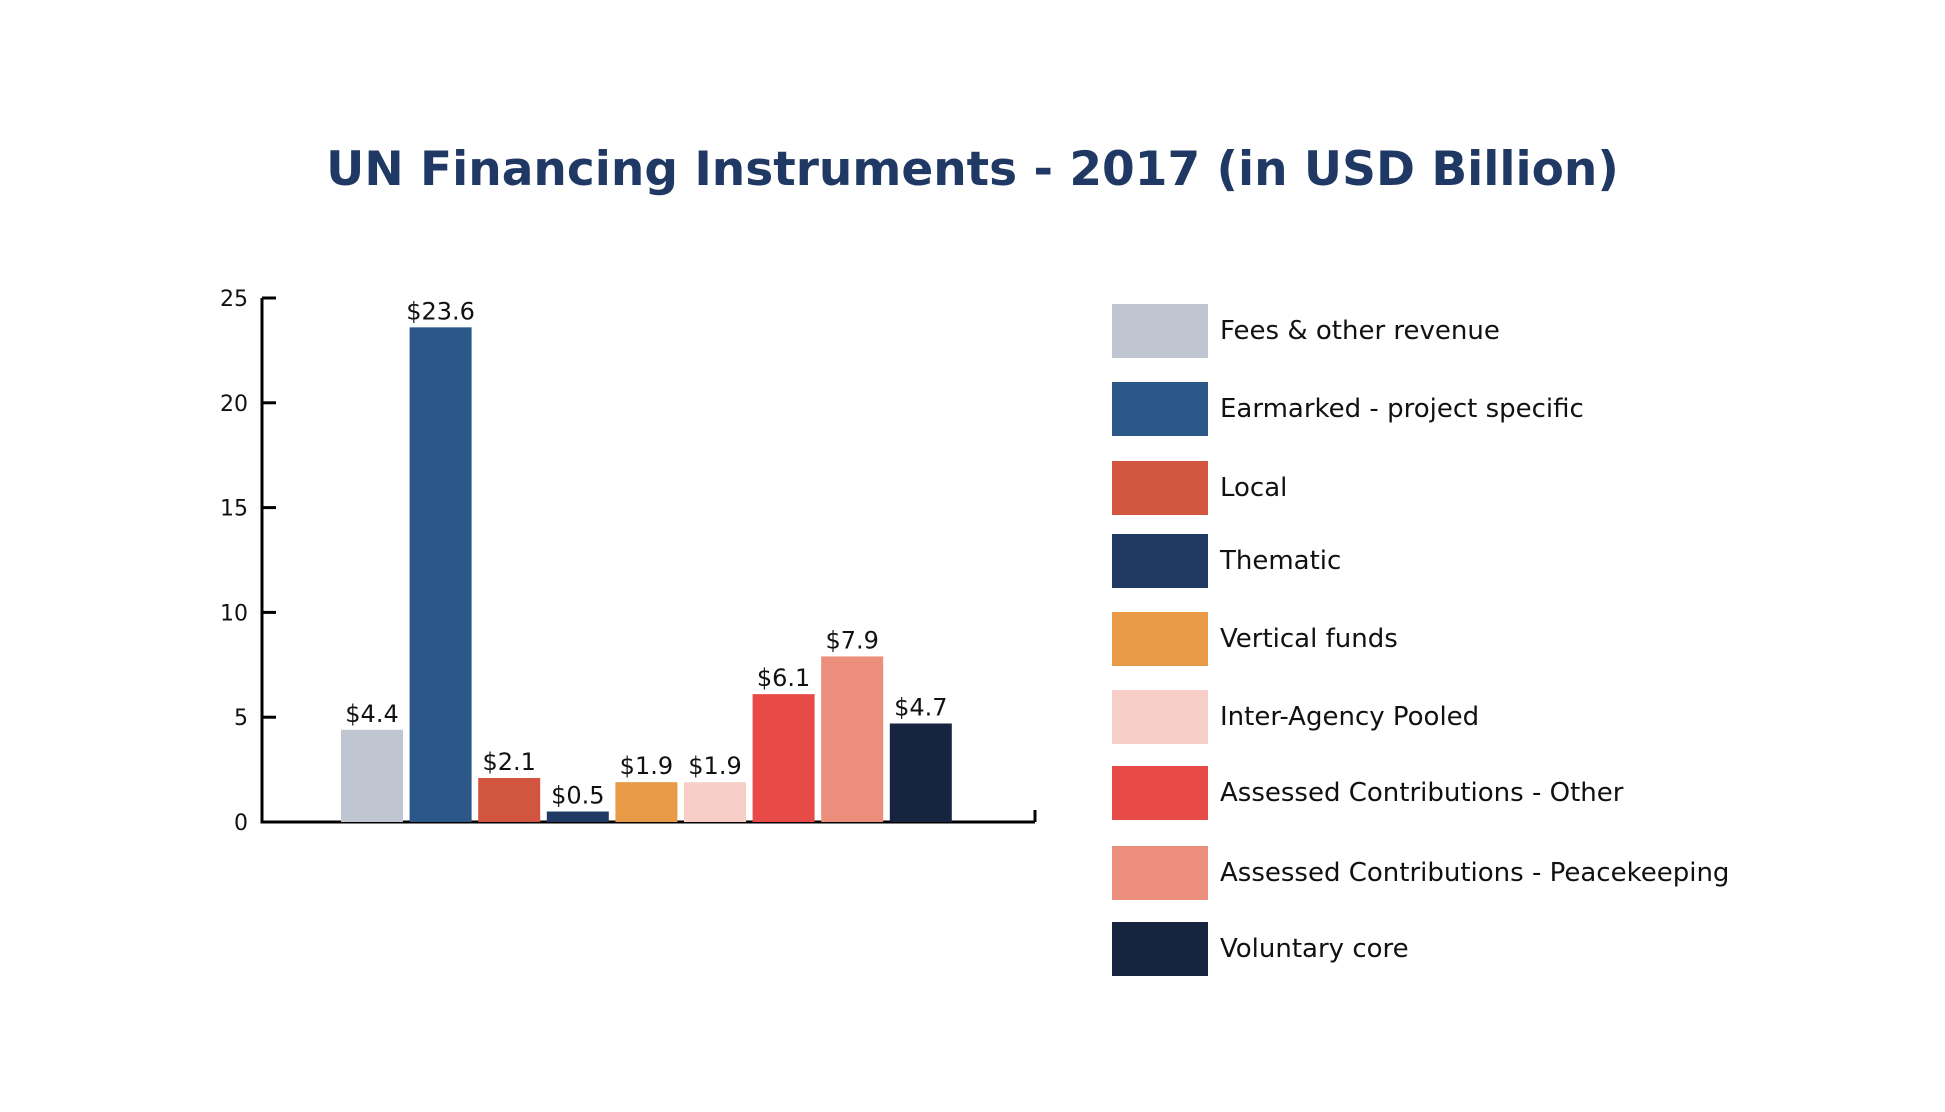 The width and height of the screenshot is (1945, 1112). What do you see at coordinates (1475, 873) in the screenshot?
I see `legend-label: Assessed Contributions - Peacekeeping` at bounding box center [1475, 873].